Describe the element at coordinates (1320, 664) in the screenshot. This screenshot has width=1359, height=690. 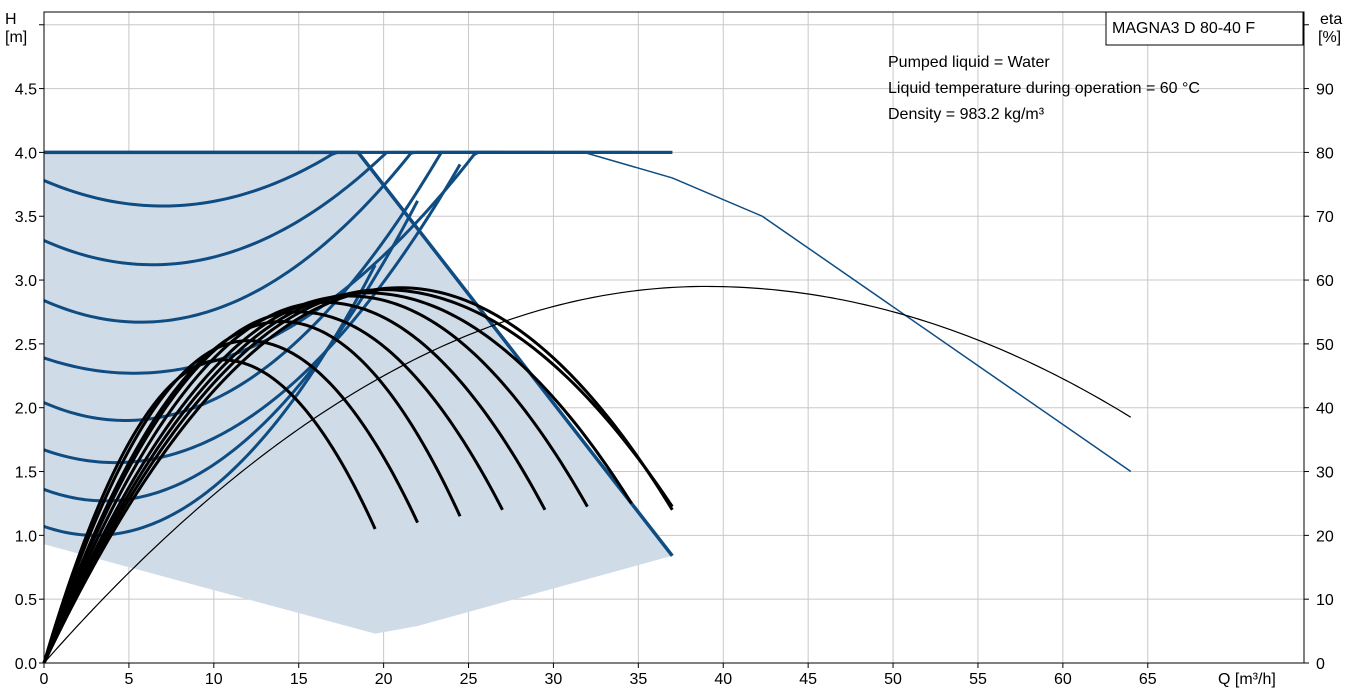
I see `y-right-tick-label: 0` at that location.